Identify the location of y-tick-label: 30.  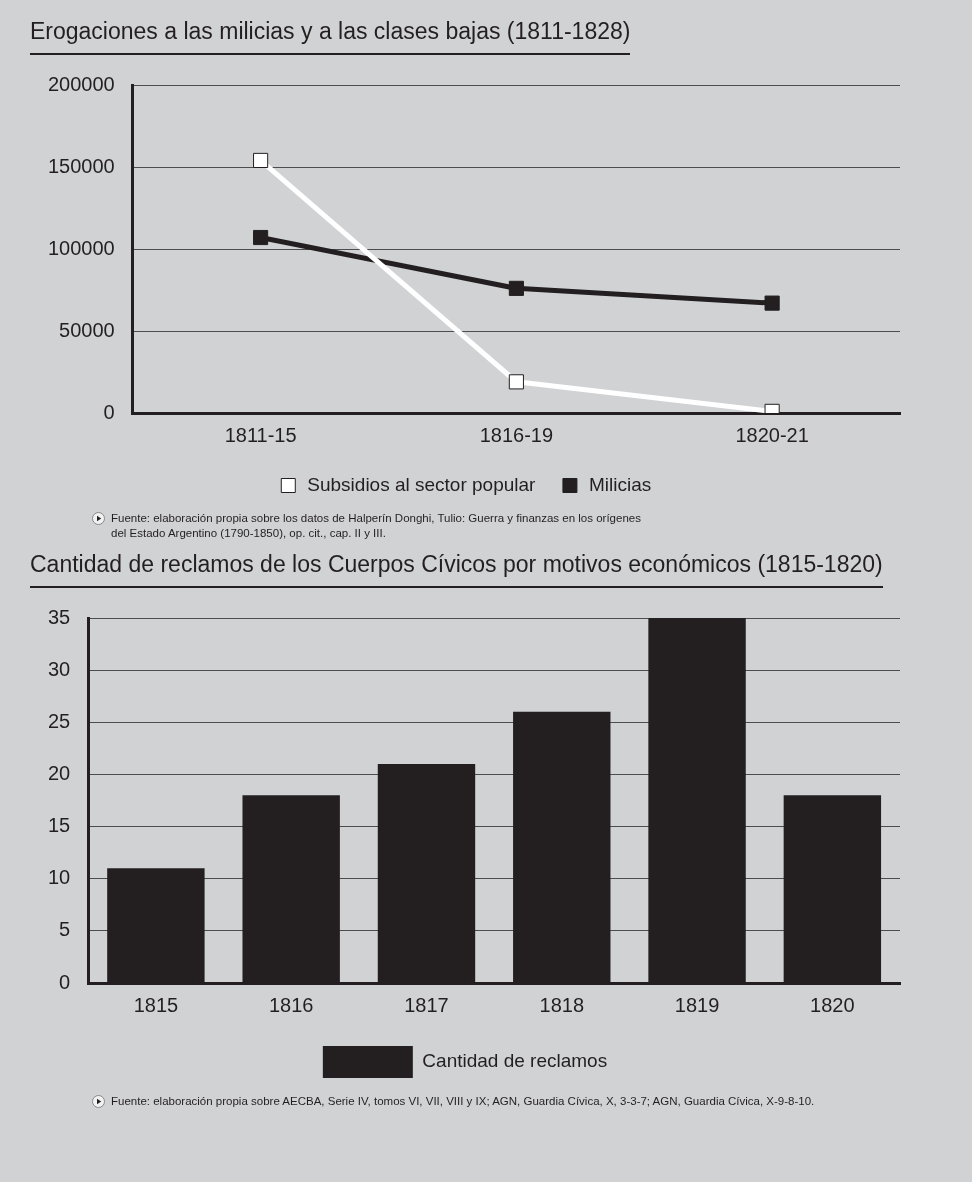
(59, 668).